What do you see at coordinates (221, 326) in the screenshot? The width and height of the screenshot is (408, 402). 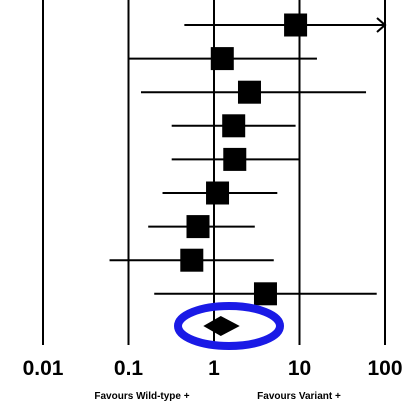 I see `pooled-diamond` at bounding box center [221, 326].